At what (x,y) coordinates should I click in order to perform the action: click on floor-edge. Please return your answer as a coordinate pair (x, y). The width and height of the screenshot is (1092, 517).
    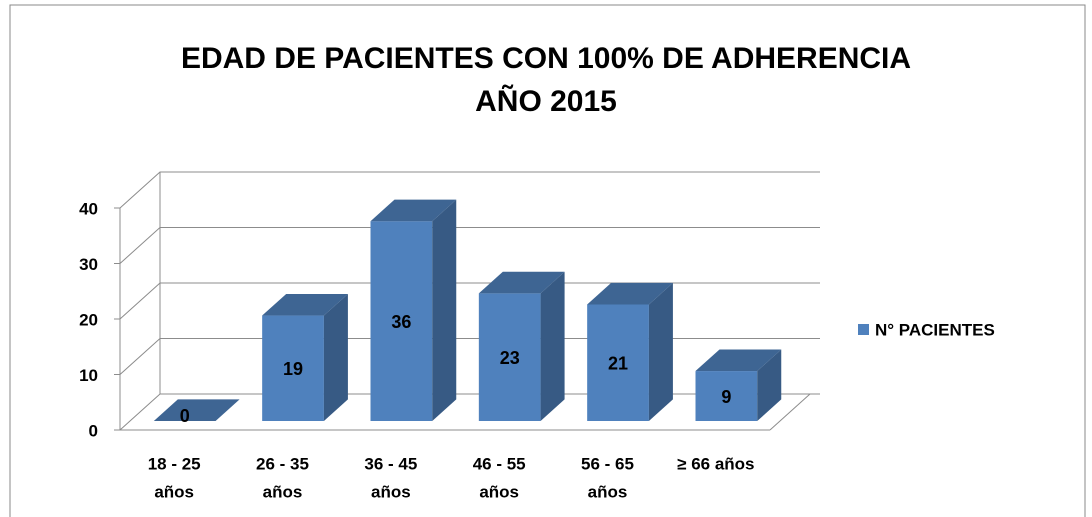
    Looking at the image, I should click on (790, 412).